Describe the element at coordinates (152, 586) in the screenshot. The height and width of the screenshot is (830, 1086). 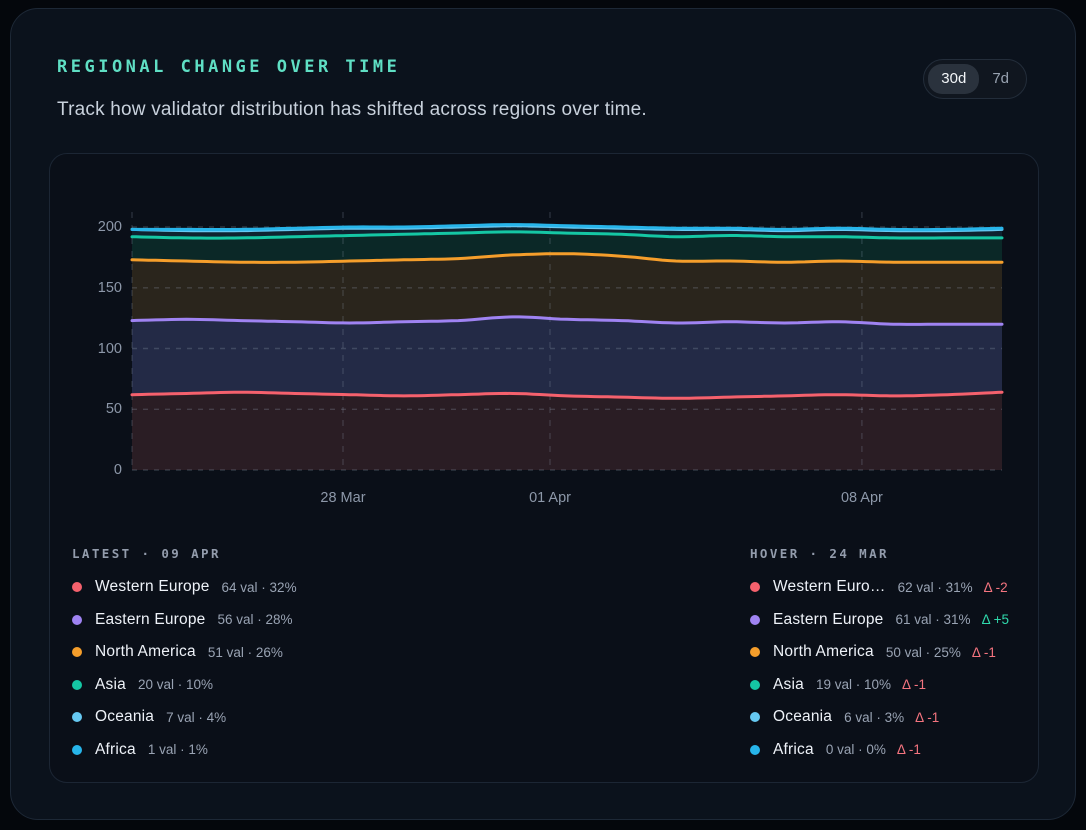
I see `region-name: Western Europe` at that location.